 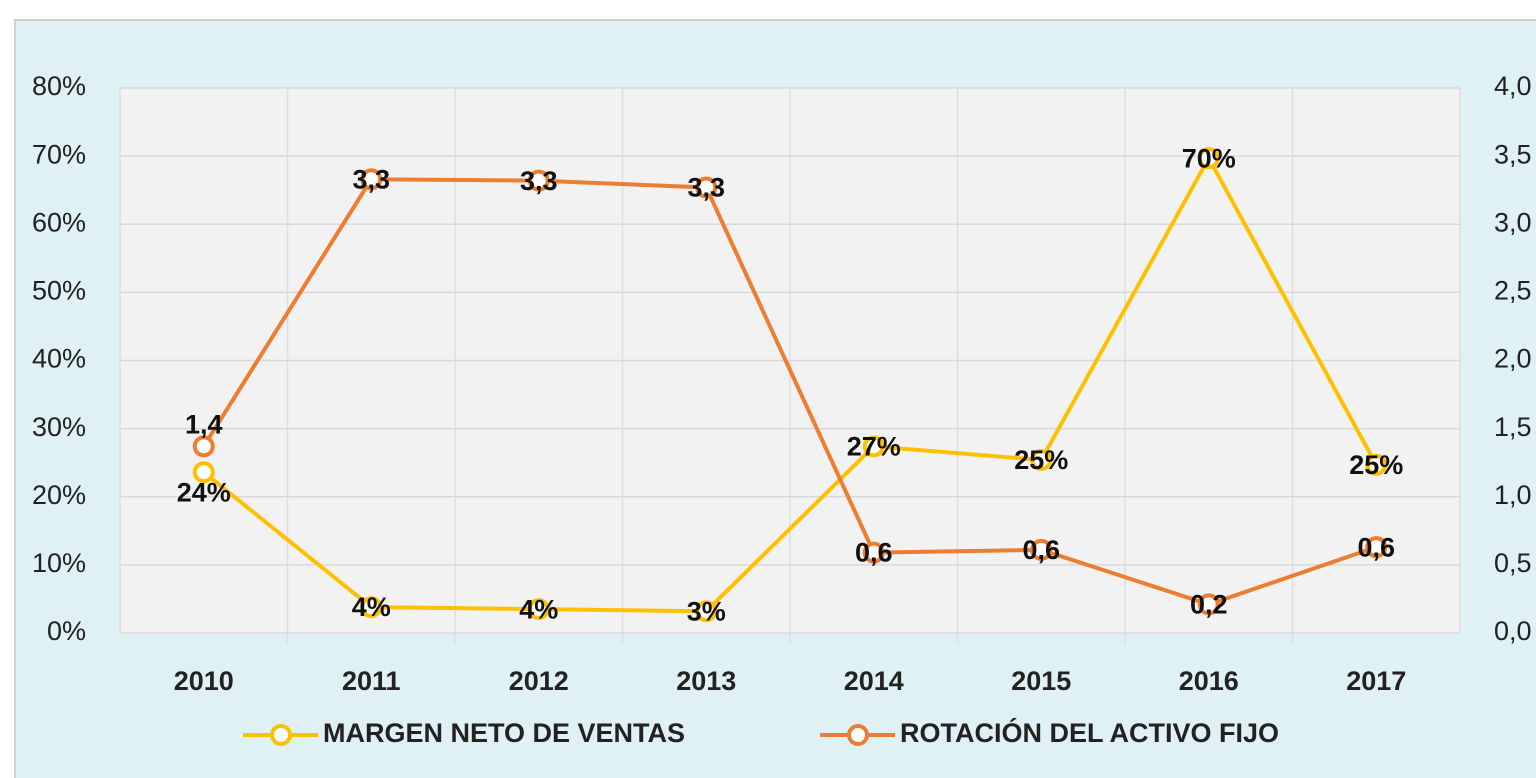 I want to click on y2-tick-label: 1,5, so click(x=1513, y=427).